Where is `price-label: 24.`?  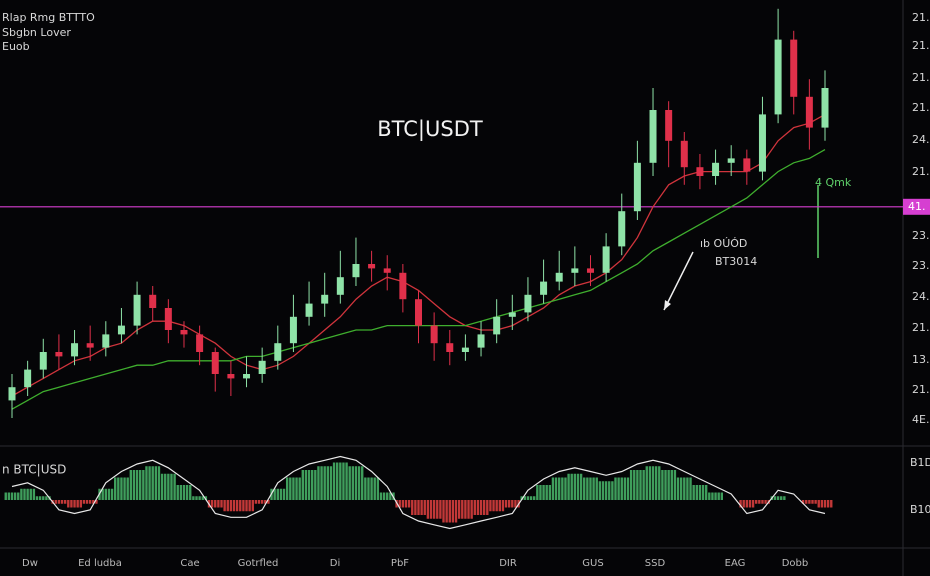
price-label: 24. is located at coordinates (921, 139).